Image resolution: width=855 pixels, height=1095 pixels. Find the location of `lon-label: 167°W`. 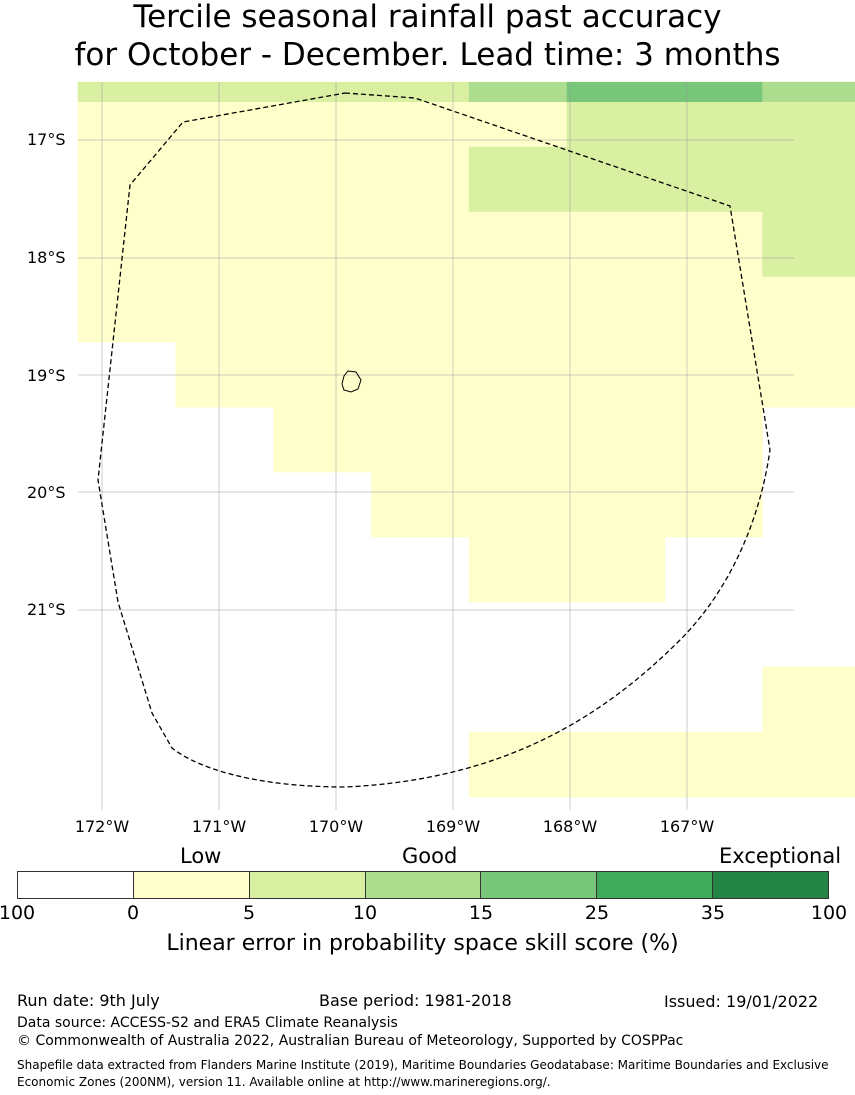

lon-label: 167°W is located at coordinates (687, 826).